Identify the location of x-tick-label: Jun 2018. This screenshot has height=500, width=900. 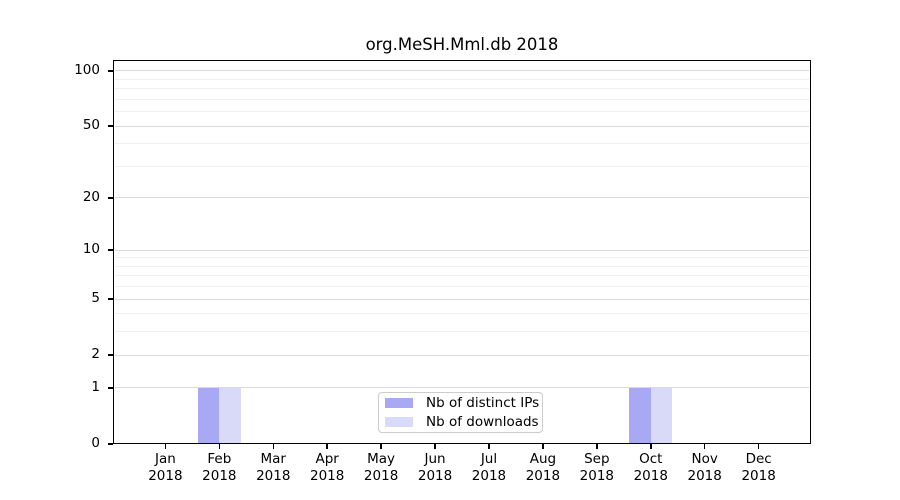
(435, 467).